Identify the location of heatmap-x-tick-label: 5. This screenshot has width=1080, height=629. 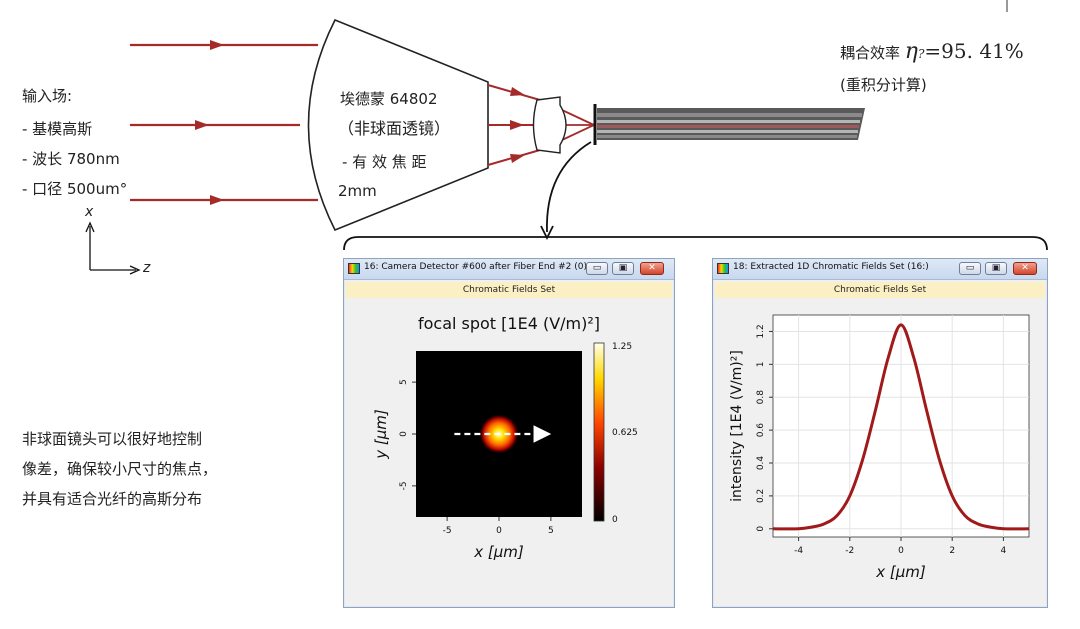
(551, 531).